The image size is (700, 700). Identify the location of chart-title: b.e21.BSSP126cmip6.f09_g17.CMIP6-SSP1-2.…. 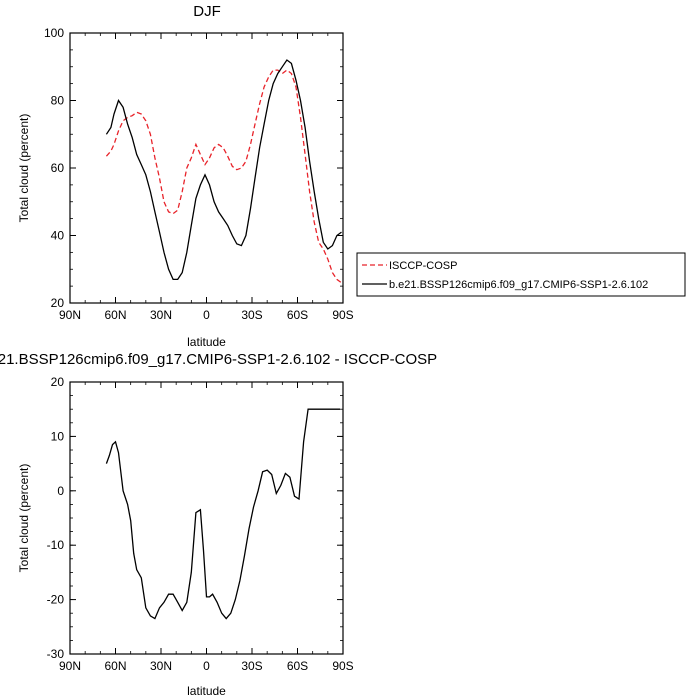
(218, 359).